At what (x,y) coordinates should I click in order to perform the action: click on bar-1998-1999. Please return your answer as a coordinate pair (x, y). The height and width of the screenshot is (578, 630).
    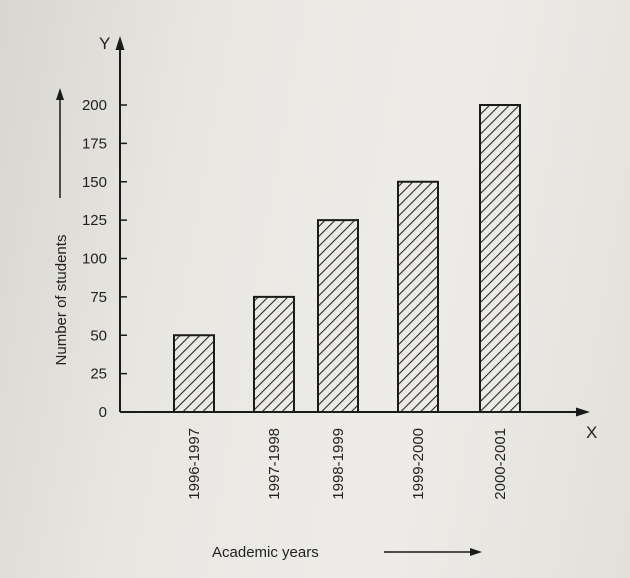
    Looking at the image, I should click on (338, 316).